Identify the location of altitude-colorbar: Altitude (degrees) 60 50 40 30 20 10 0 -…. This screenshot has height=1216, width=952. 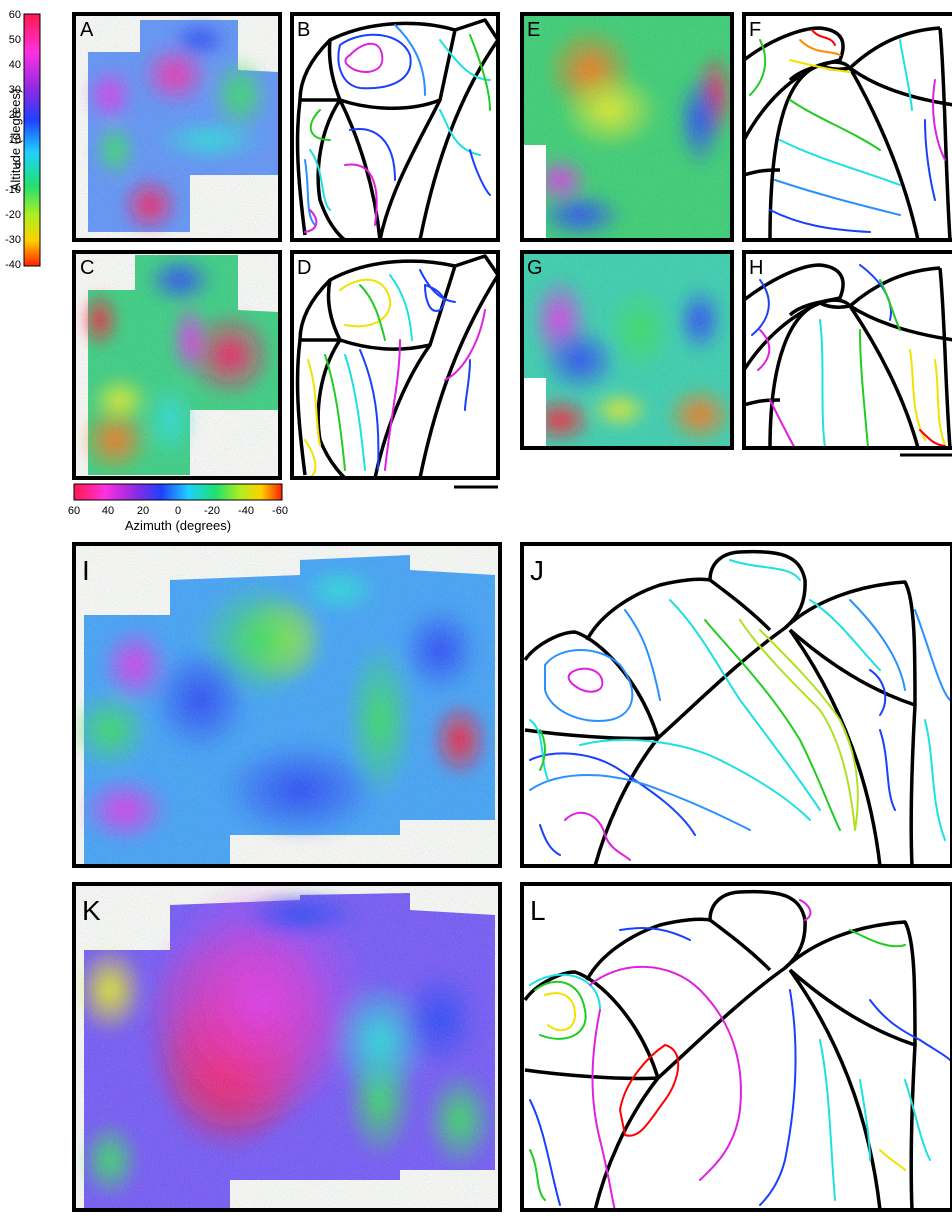
(23, 140).